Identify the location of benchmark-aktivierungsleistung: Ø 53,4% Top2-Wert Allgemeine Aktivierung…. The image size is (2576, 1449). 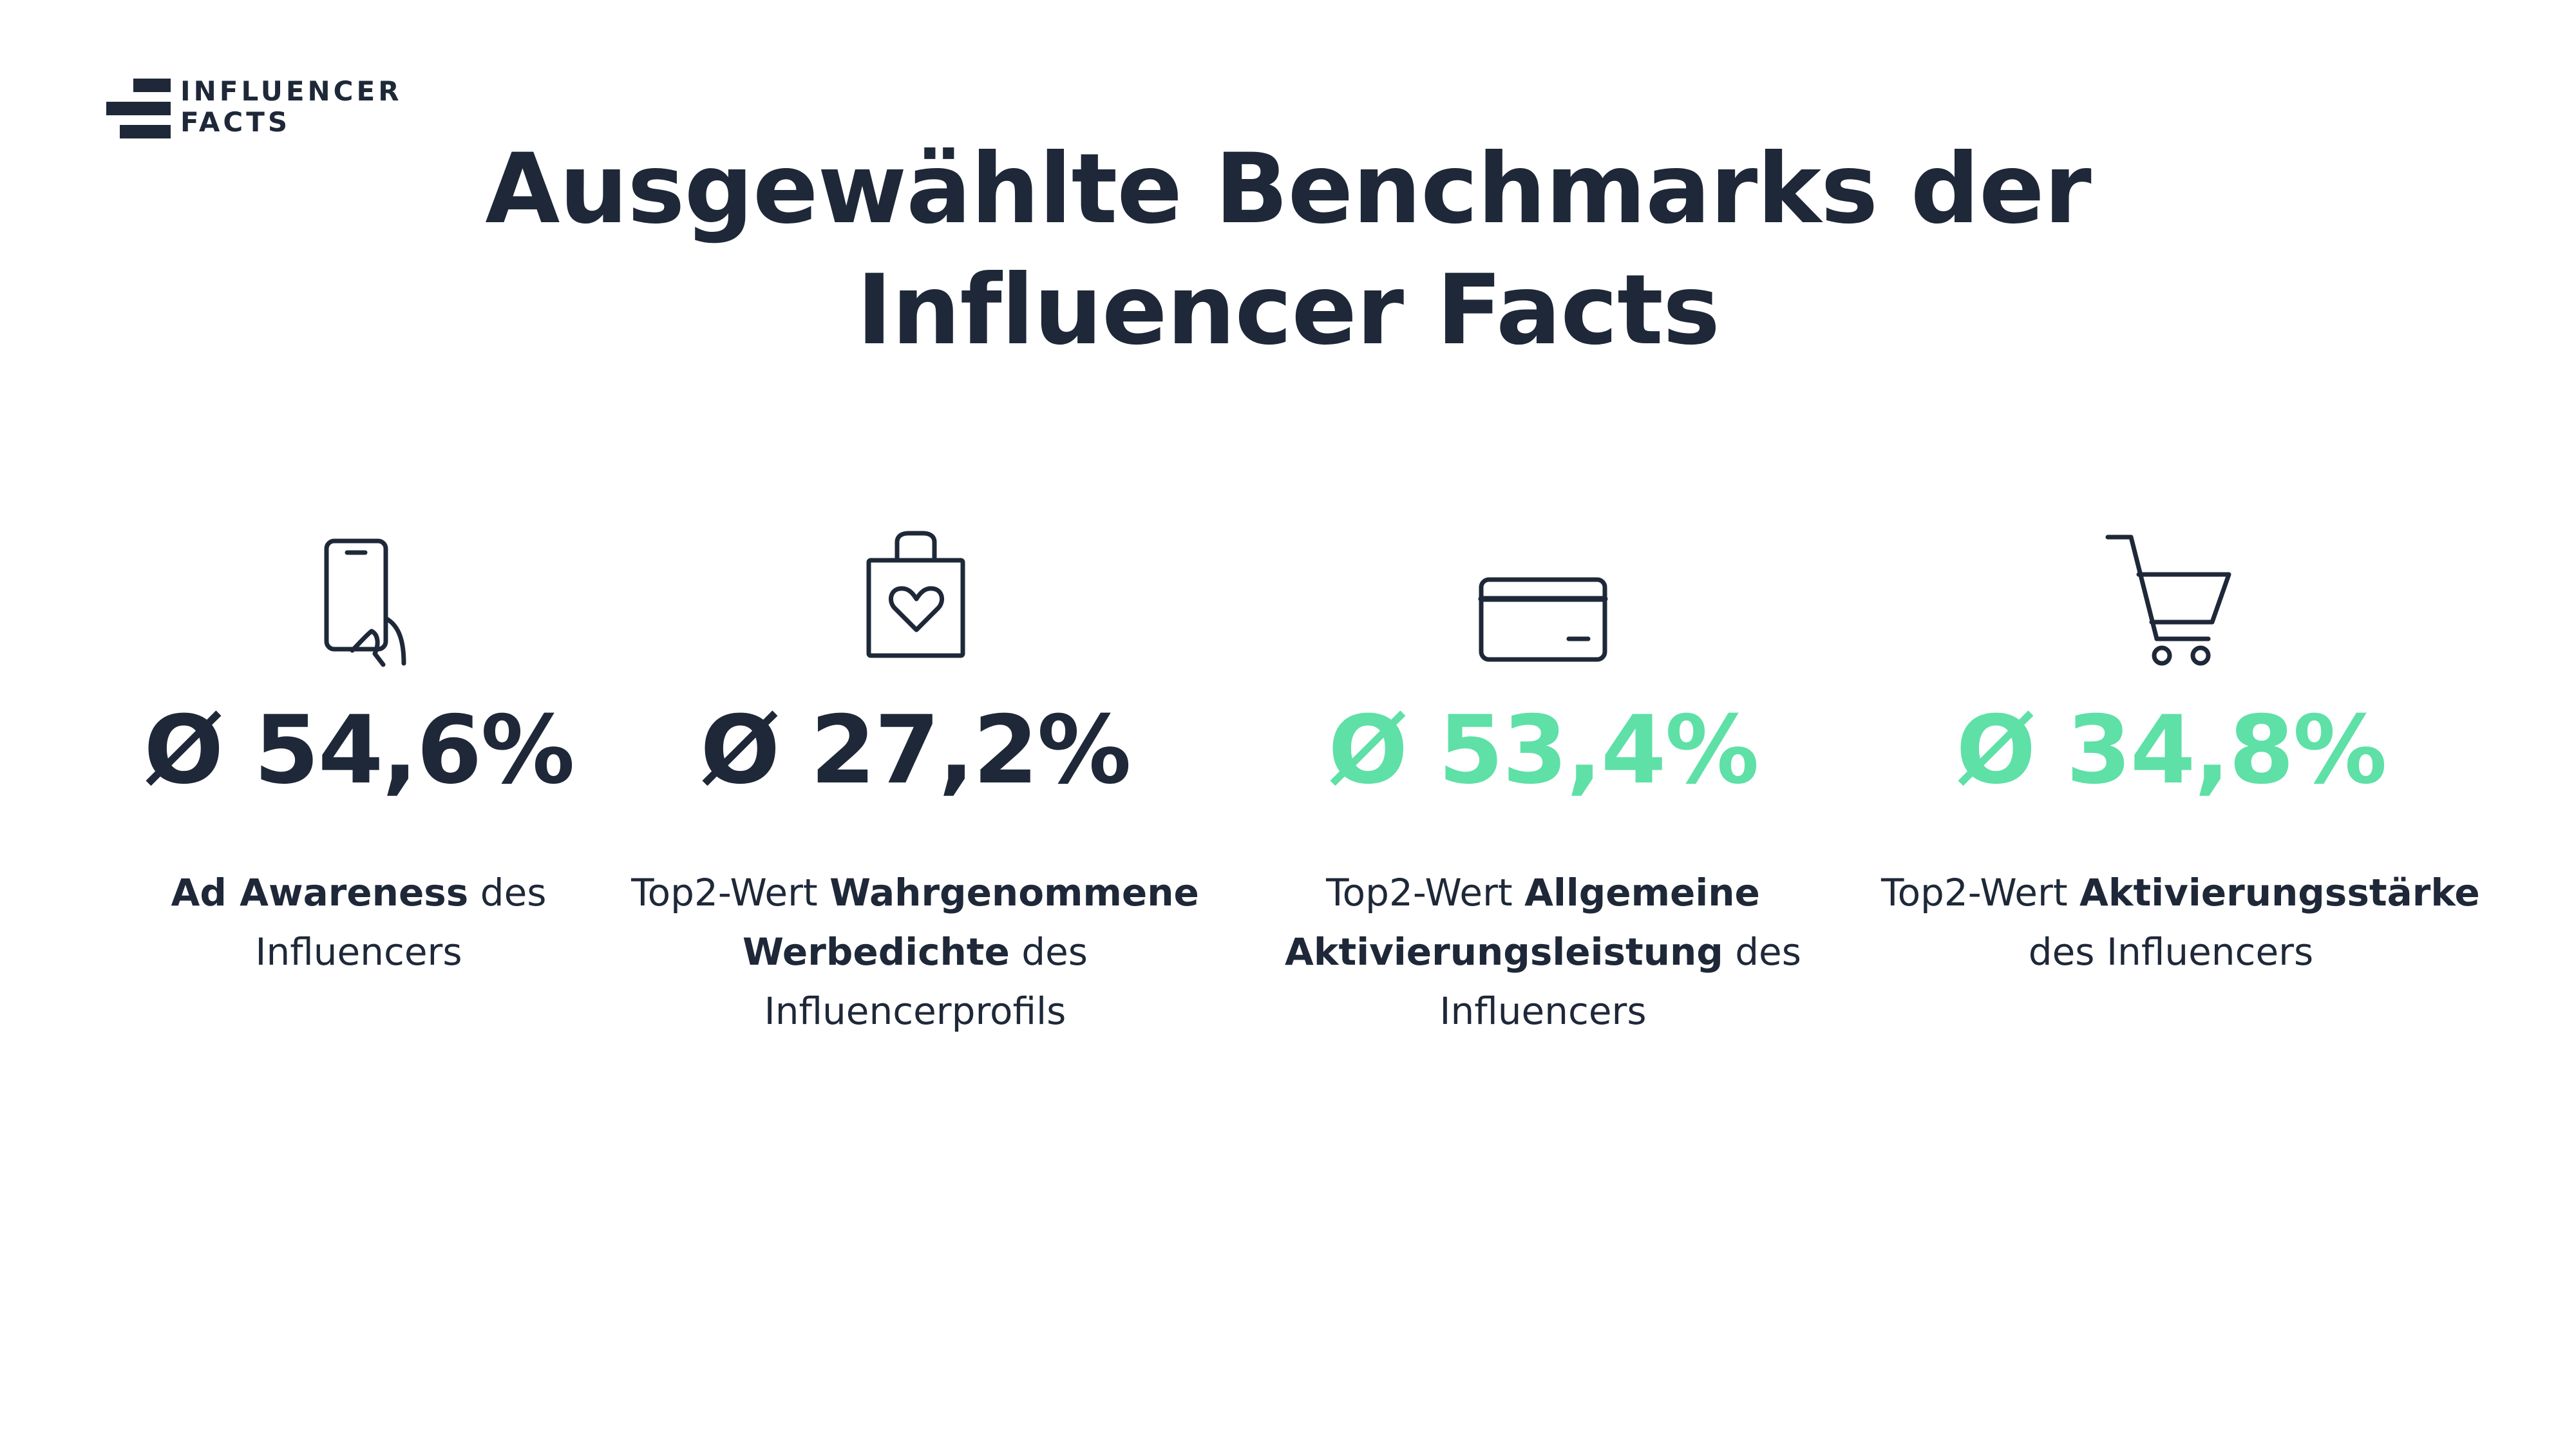
(1543, 818).